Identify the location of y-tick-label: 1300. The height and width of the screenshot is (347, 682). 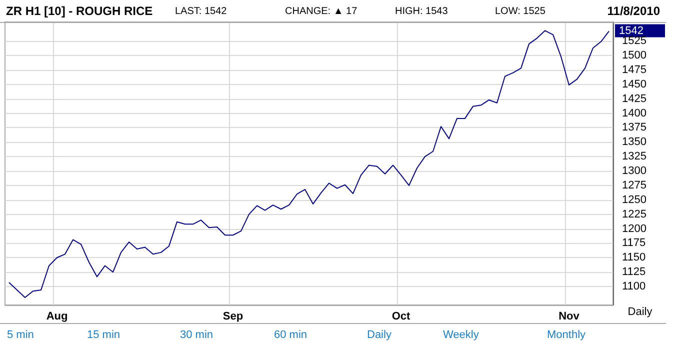
(634, 171).